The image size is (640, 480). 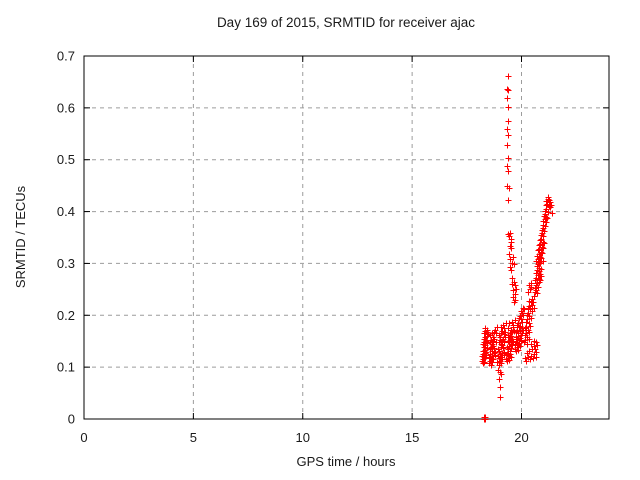 I want to click on y-tick-label: 0.1, so click(x=66, y=367).